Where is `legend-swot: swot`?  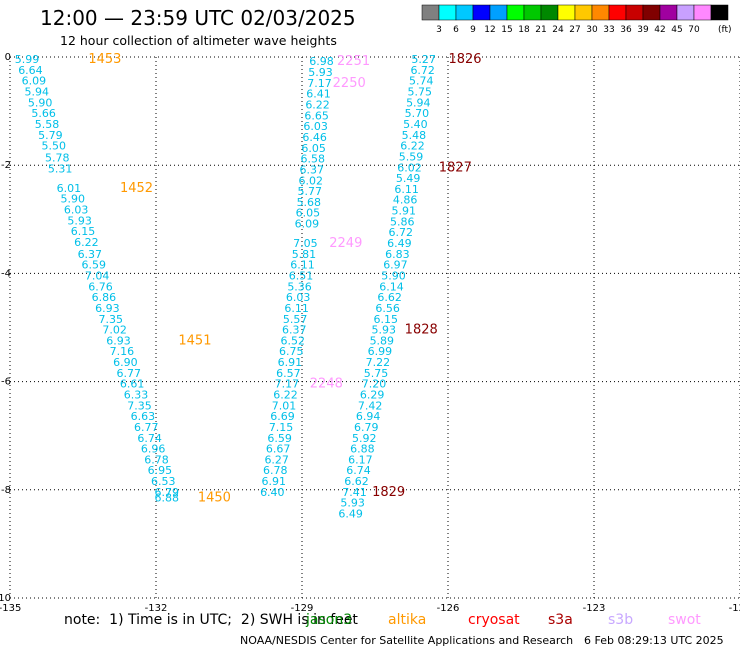
legend-swot: swot is located at coordinates (684, 620).